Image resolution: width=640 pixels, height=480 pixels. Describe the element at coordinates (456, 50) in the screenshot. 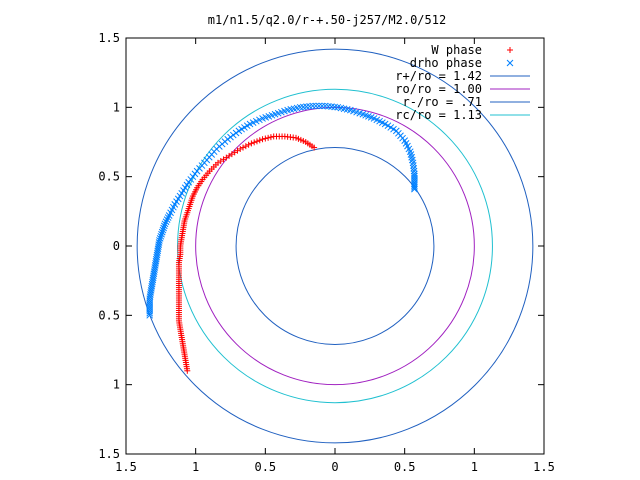

I see `legend-label: W phase` at that location.